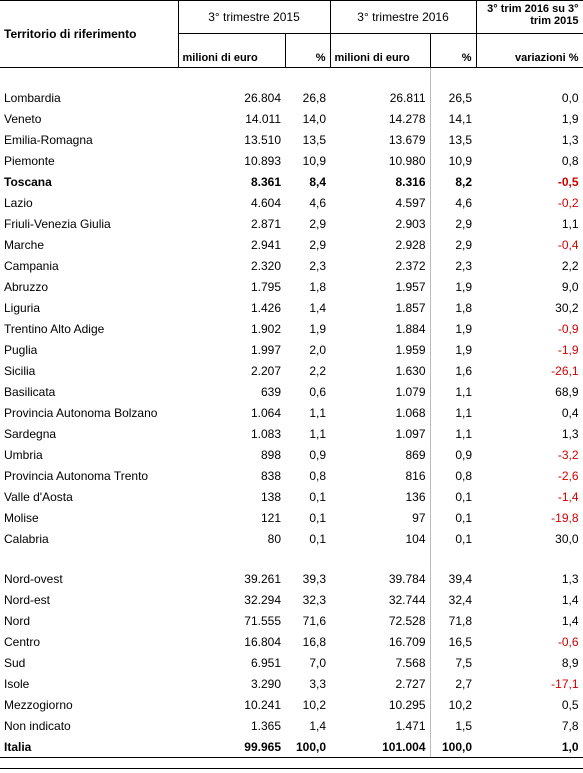  I want to click on cell: 2.320, so click(265, 265).